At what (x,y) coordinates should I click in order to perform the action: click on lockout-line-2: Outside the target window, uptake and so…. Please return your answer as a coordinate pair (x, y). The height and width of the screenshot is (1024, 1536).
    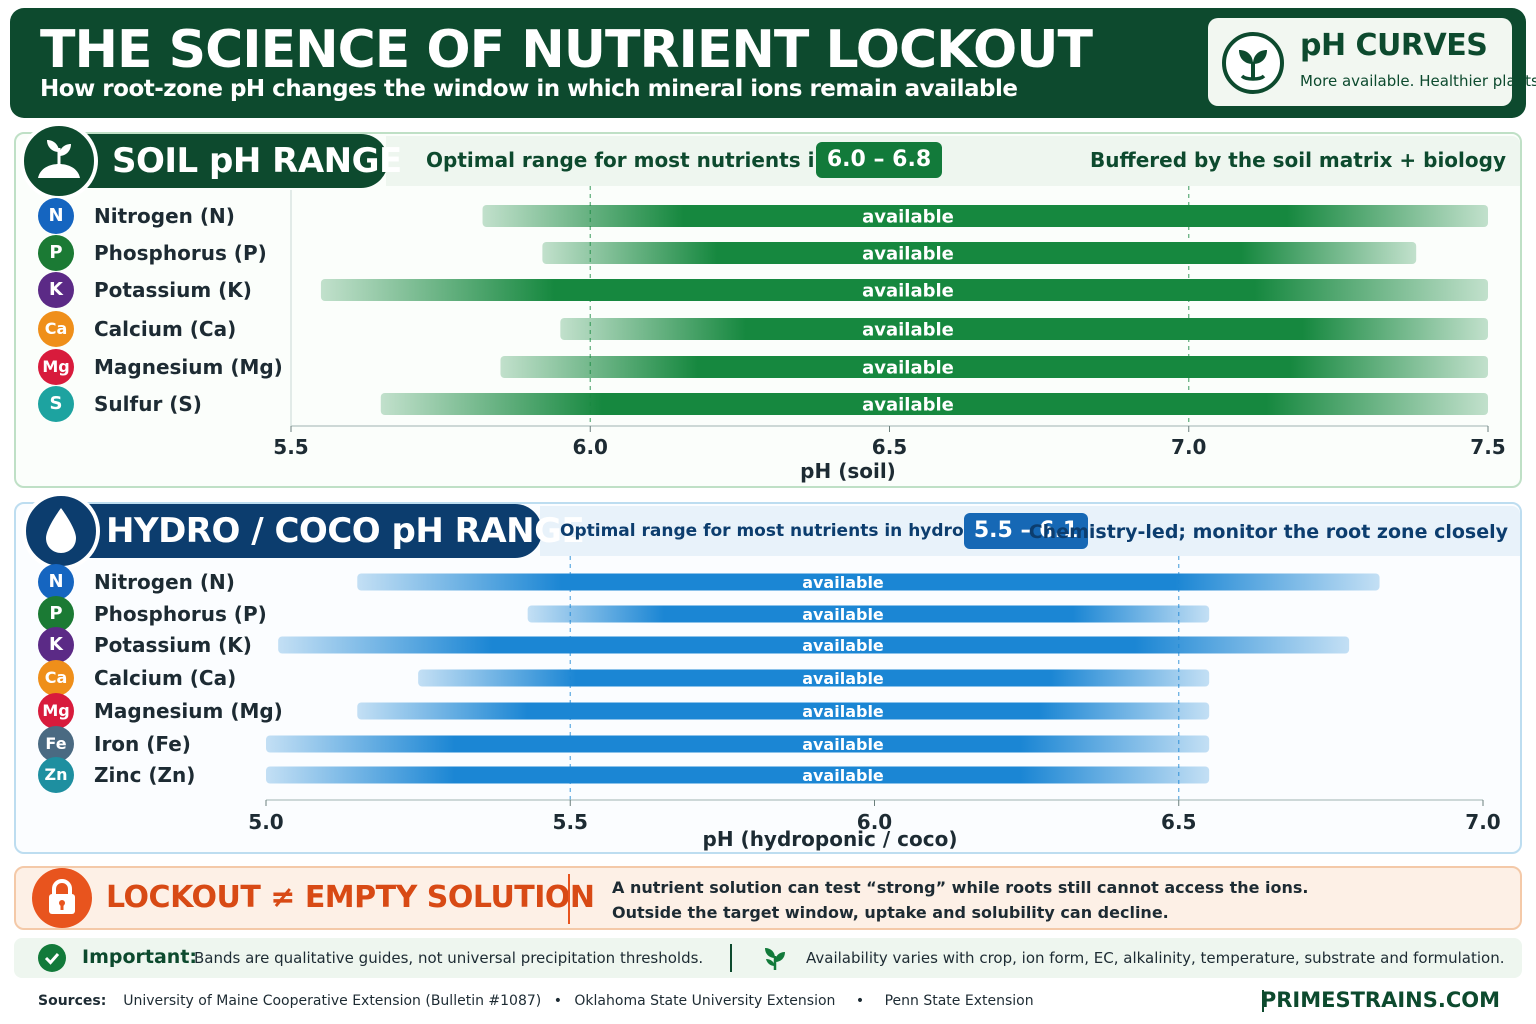
    Looking at the image, I should click on (890, 912).